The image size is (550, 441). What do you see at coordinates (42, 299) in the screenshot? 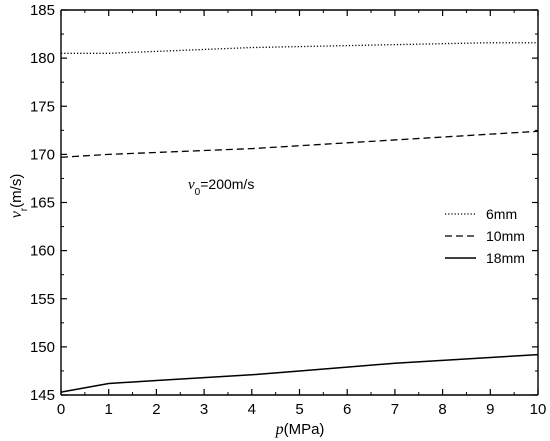
I see `y-tick-label: 155` at bounding box center [42, 299].